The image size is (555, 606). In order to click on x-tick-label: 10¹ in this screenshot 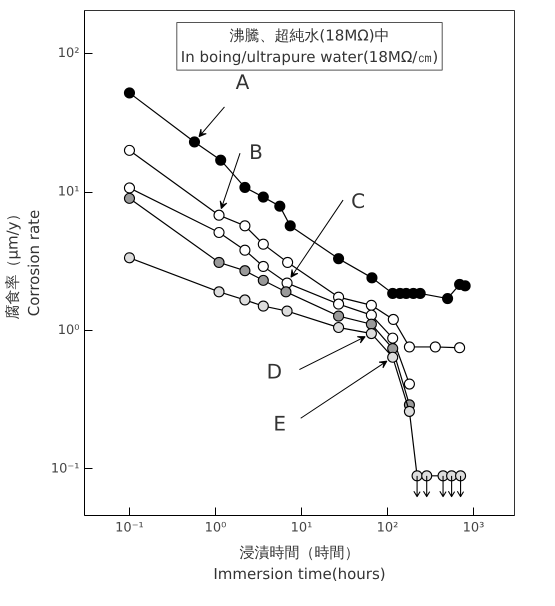, I will do `click(301, 528)`.